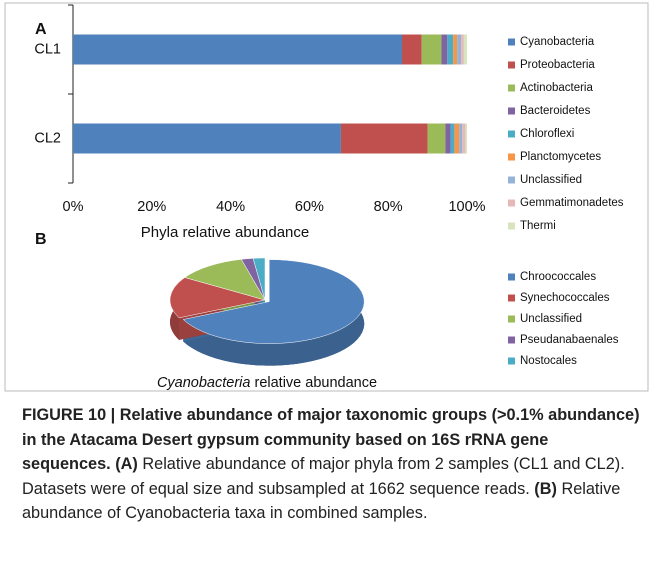 This screenshot has height=585, width=654. What do you see at coordinates (309, 207) in the screenshot?
I see `x-tick-label: 60%` at bounding box center [309, 207].